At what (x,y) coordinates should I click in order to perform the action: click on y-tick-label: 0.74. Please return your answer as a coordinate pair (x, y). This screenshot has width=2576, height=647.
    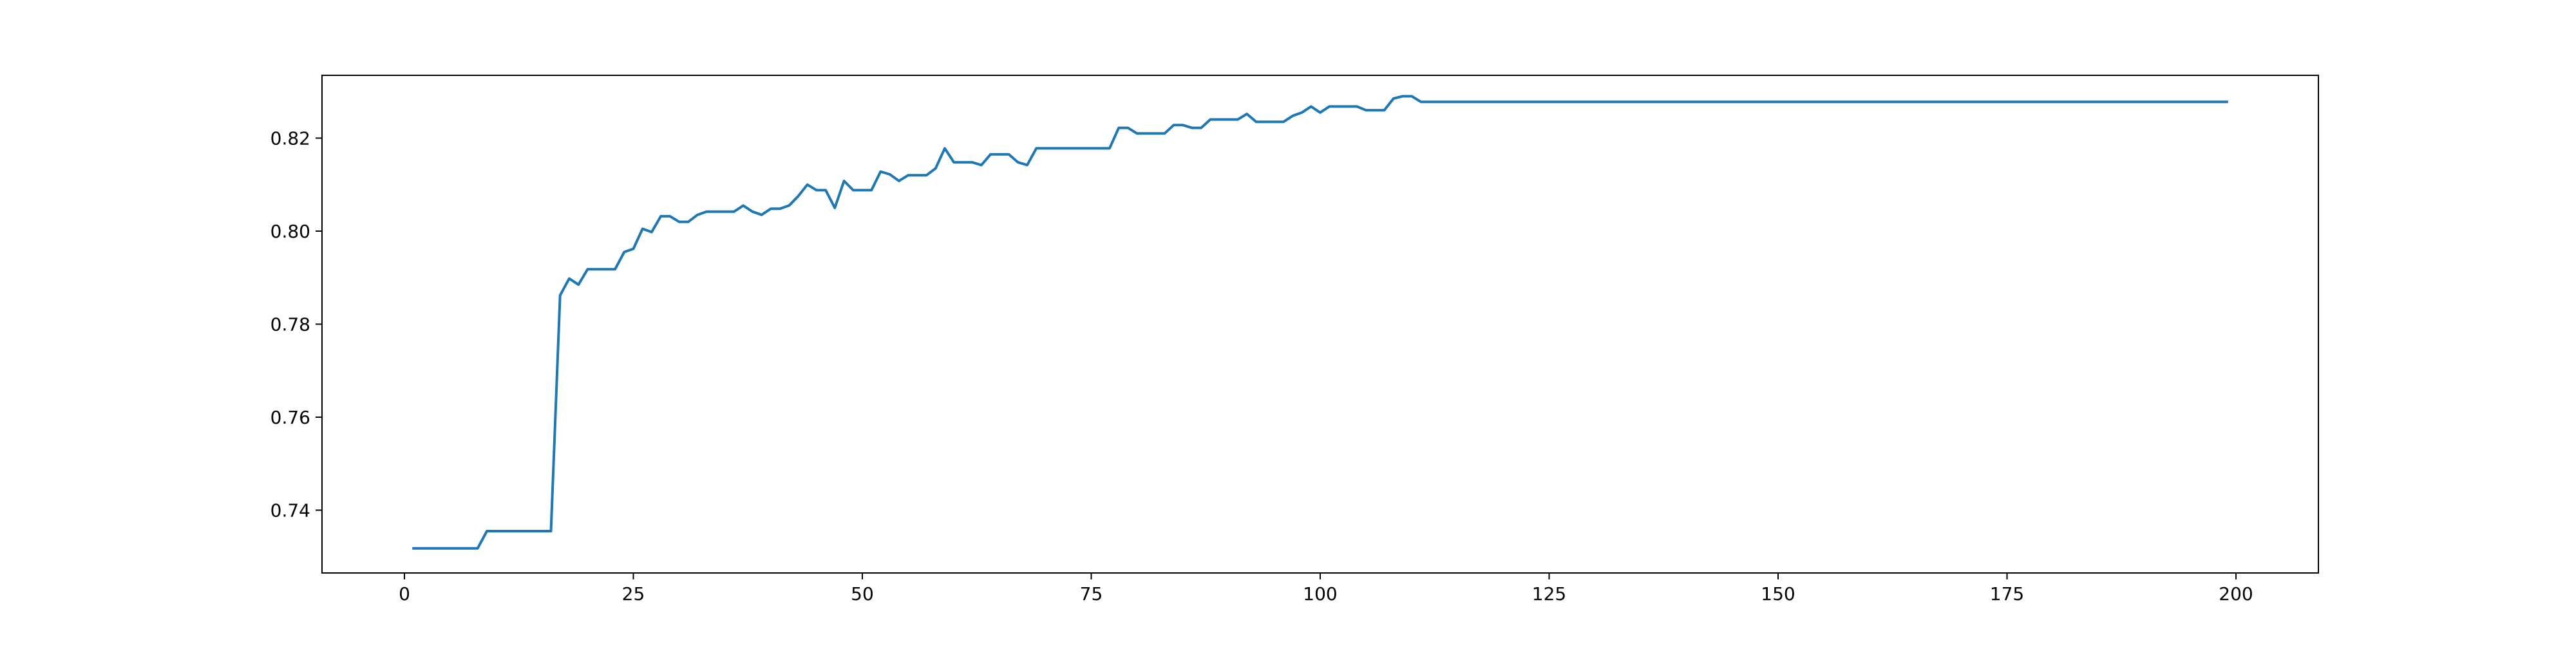
    Looking at the image, I should click on (290, 510).